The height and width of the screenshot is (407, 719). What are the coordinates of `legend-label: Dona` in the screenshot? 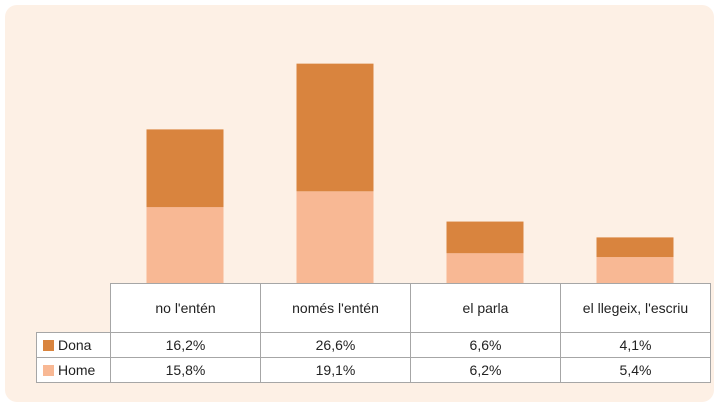 It's located at (75, 345).